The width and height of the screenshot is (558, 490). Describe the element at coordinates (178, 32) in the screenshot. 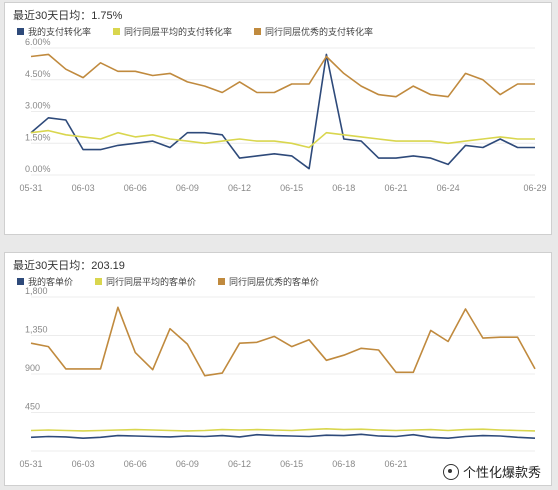

I see `legend-label: 同行同层平均的支付转化率` at that location.